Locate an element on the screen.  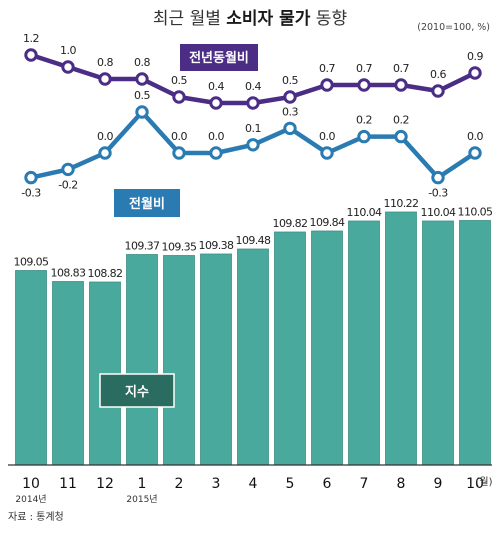
yoy-point-label: 0.6 is located at coordinates (438, 74).